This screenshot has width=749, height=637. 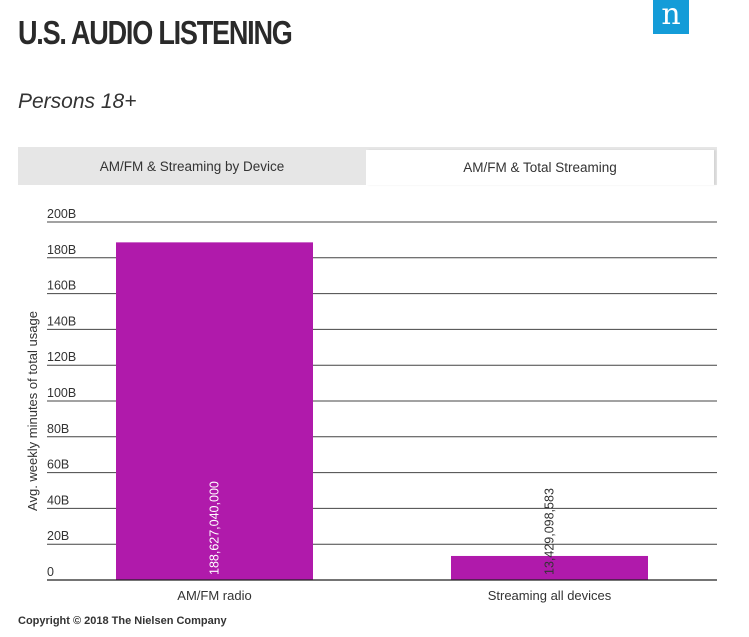 I want to click on tab-total-streaming: AM/FM & Total Streaming, so click(x=540, y=167).